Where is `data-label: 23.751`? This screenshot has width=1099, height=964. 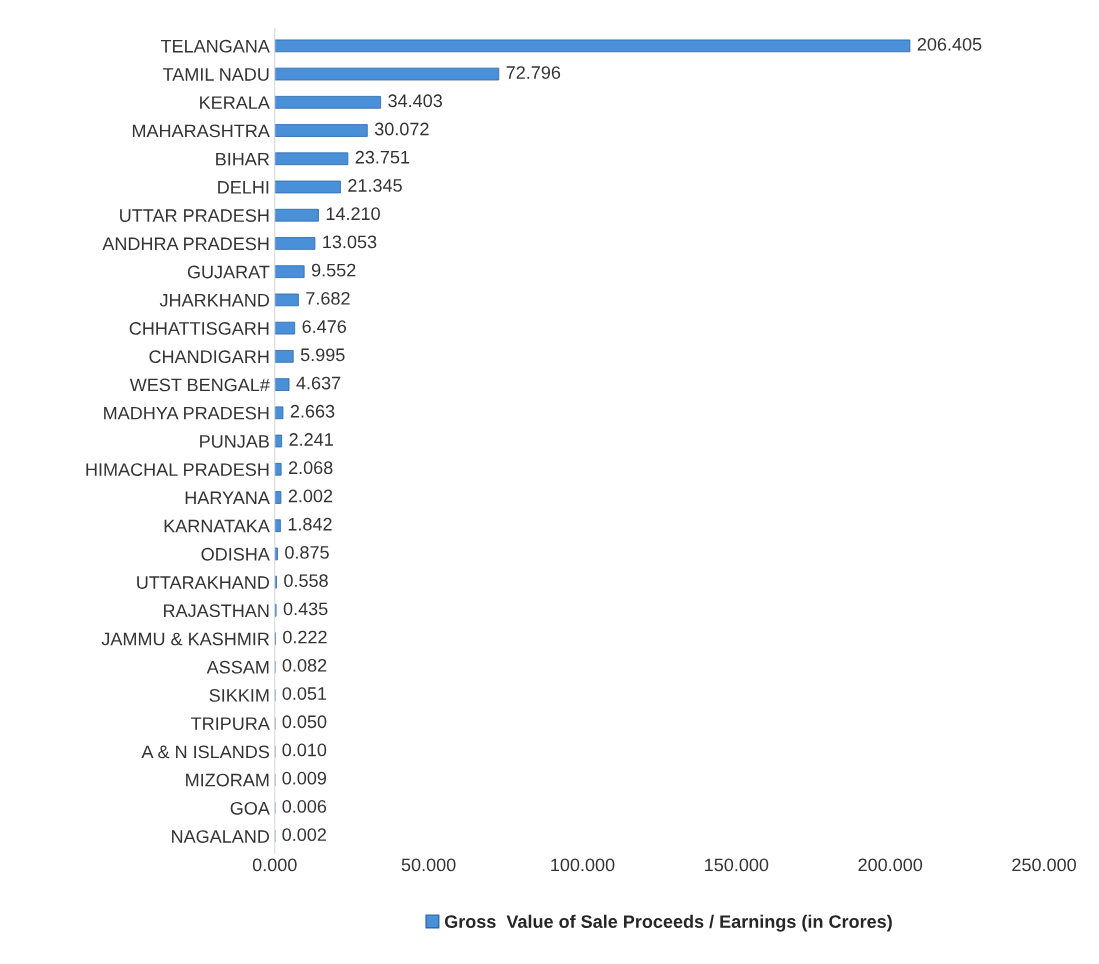 data-label: 23.751 is located at coordinates (382, 157).